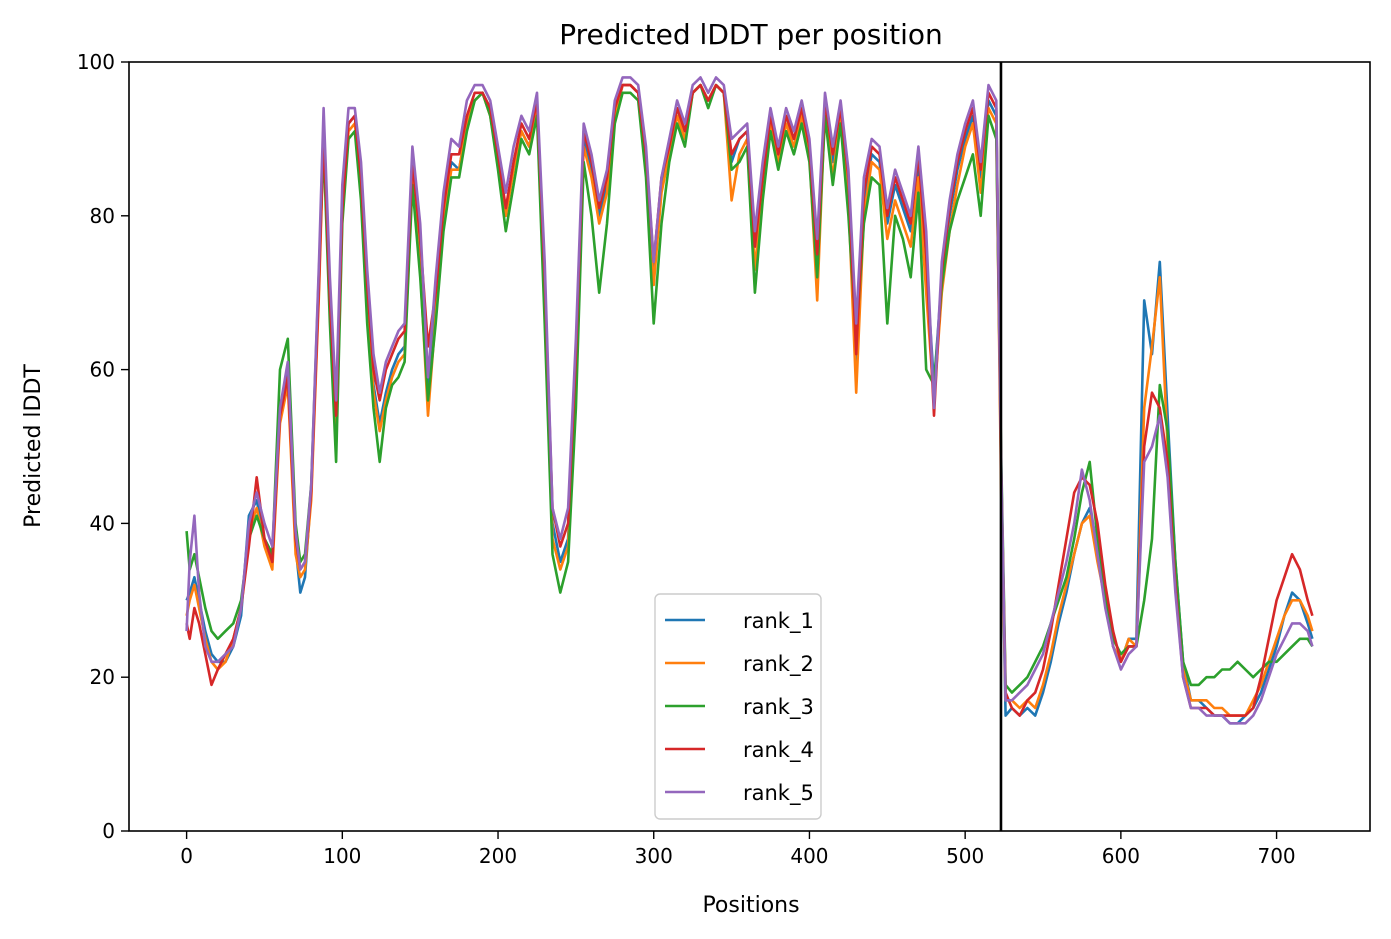  What do you see at coordinates (102, 523) in the screenshot?
I see `y-tick-label: 40` at bounding box center [102, 523].